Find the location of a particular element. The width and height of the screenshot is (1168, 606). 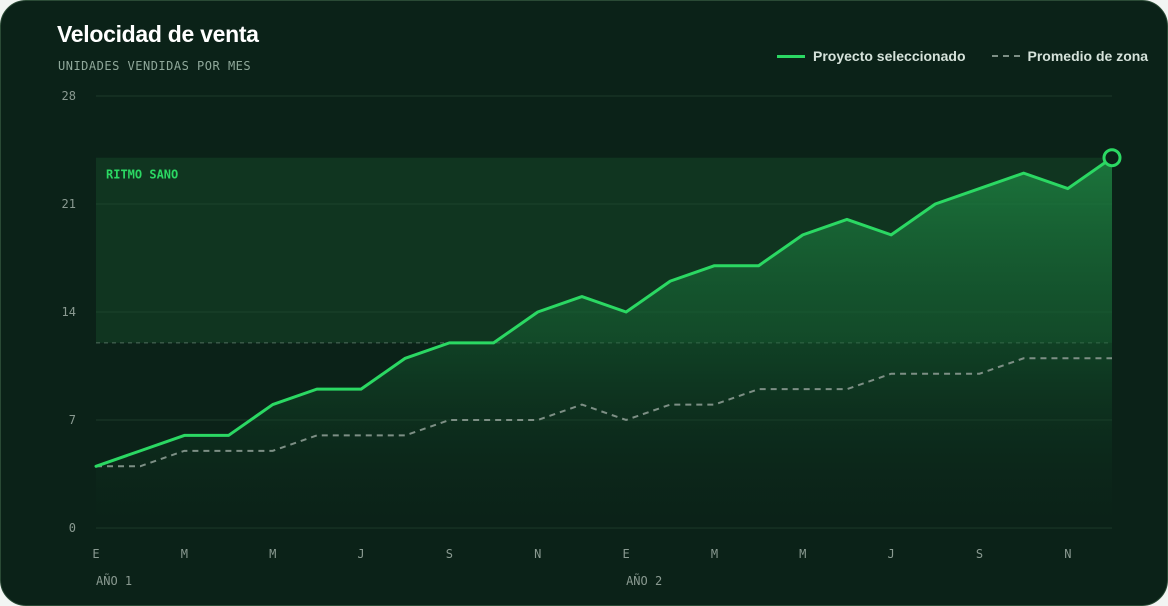

legend-swatch-dashed is located at coordinates (1005, 56).